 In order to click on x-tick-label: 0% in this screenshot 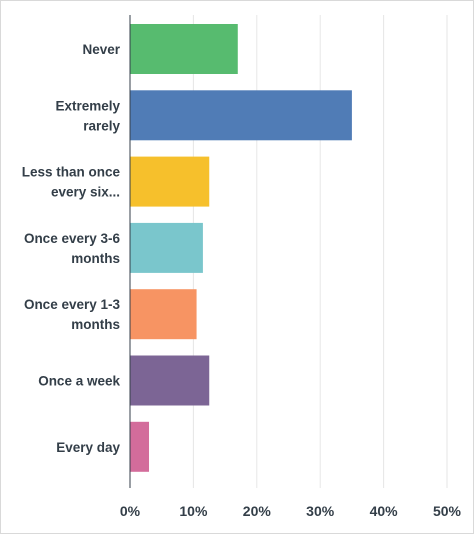, I will do `click(130, 511)`.